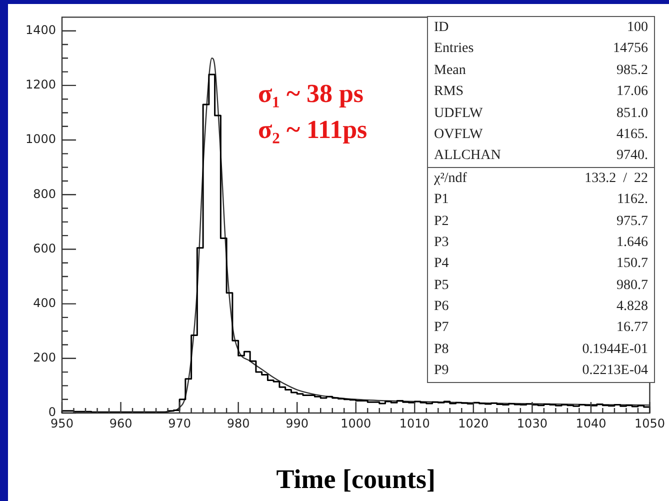  Describe the element at coordinates (532, 423) in the screenshot. I see `x-tick-label: 1030` at that location.